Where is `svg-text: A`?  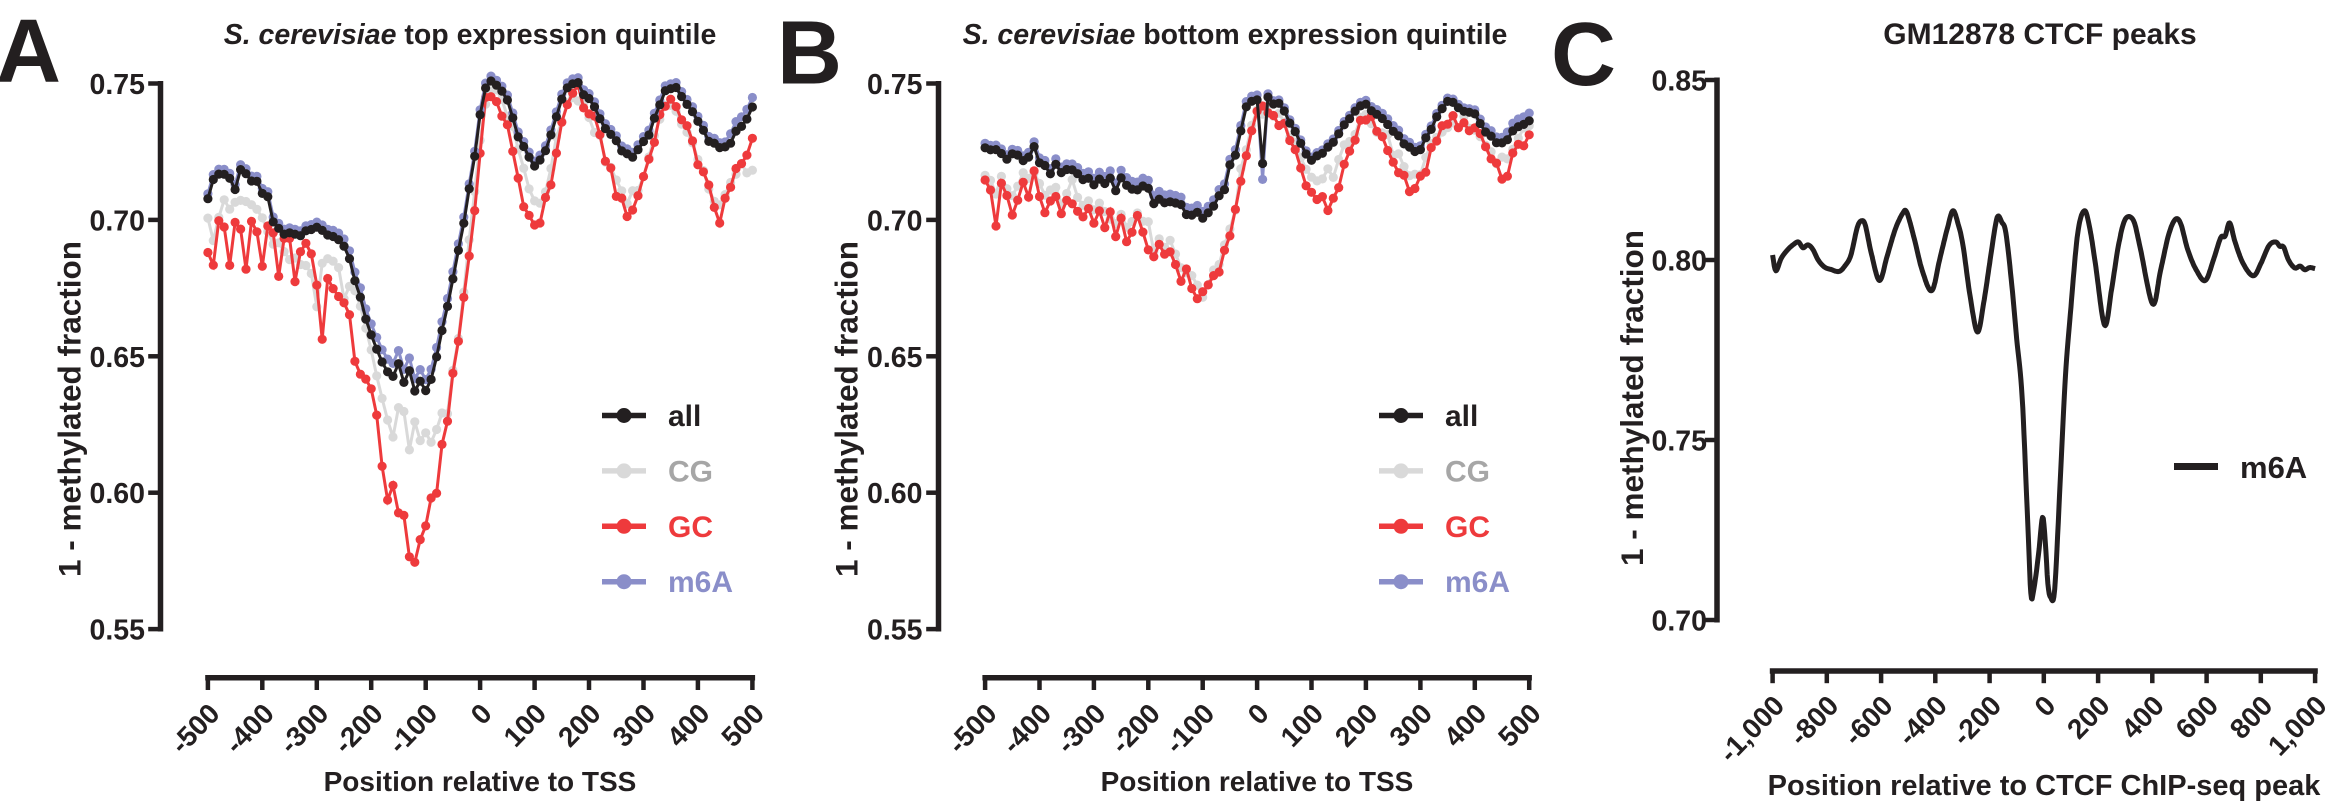
svg-text: A is located at coordinates (30, 52).